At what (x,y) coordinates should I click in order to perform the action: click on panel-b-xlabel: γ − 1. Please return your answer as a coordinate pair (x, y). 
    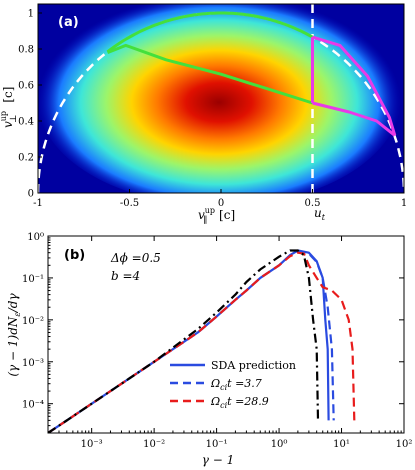
    Looking at the image, I should click on (218, 460).